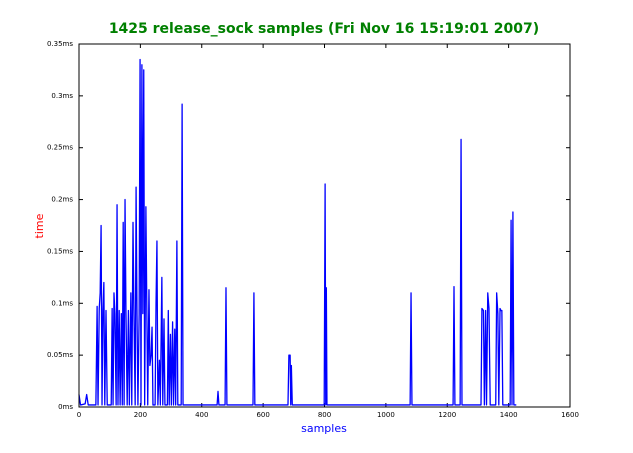 This screenshot has width=633, height=453. Describe the element at coordinates (62, 96) in the screenshot. I see `y-tick-label: 0.3ms` at that location.